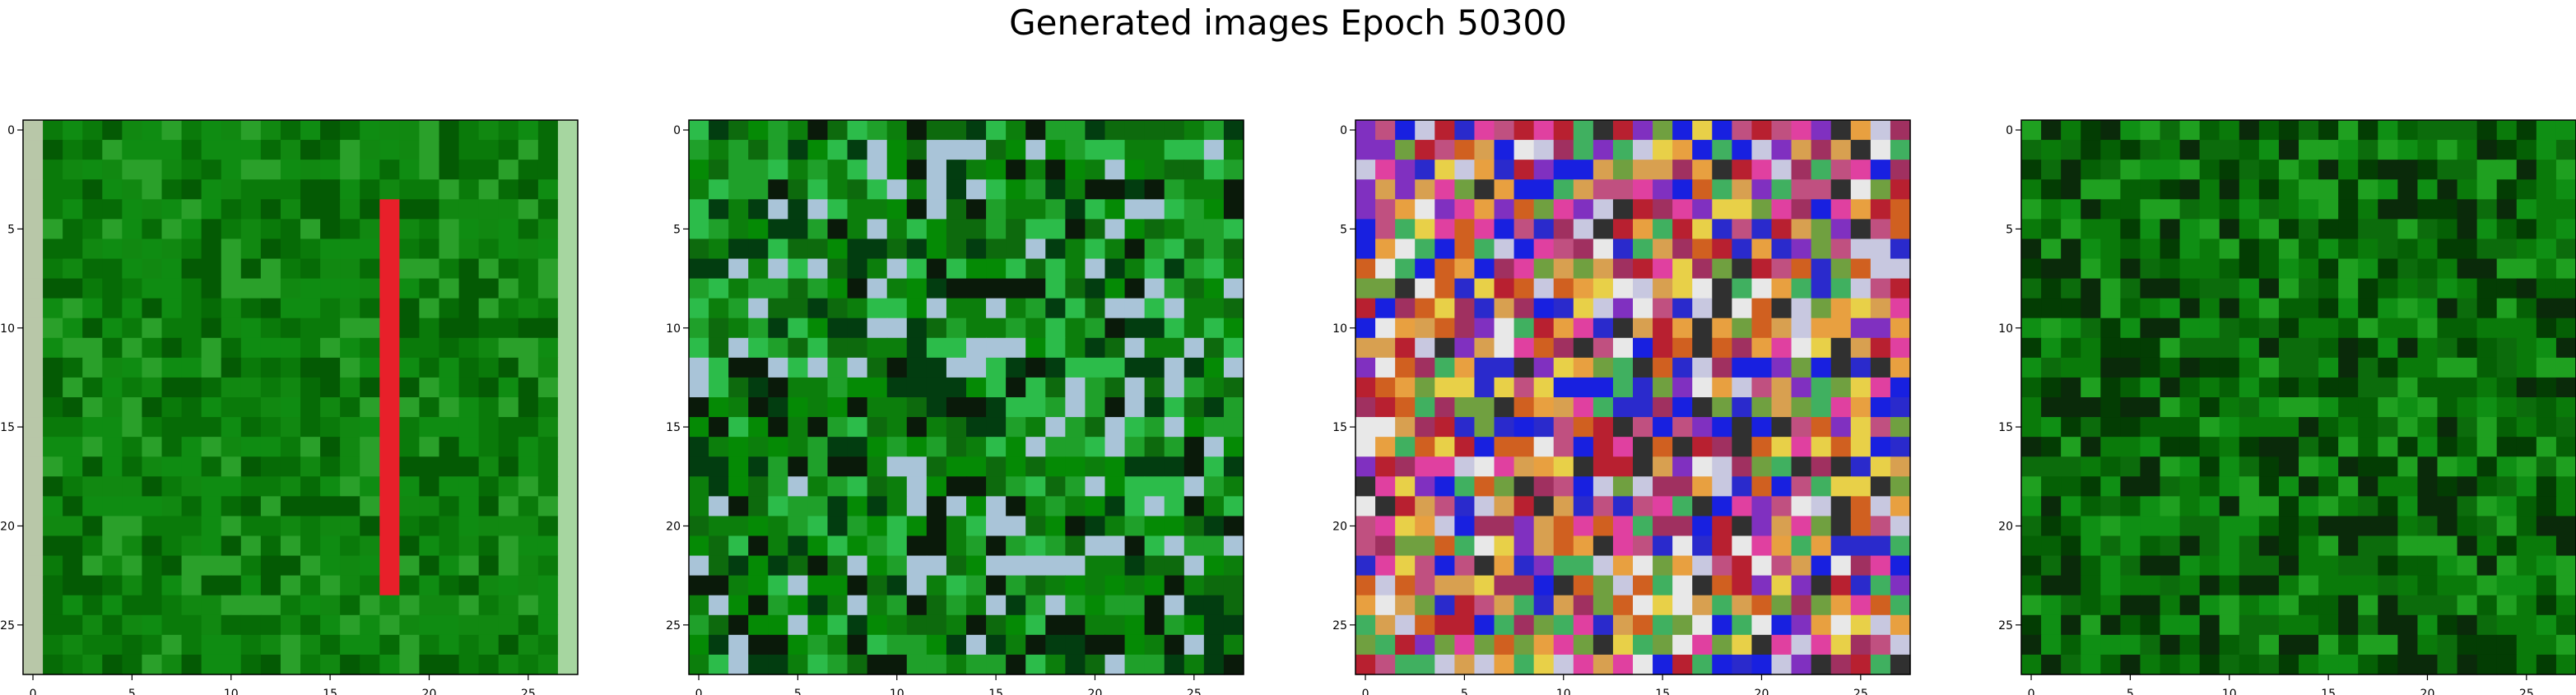 This screenshot has width=2576, height=695. Describe the element at coordinates (1288, 22) in the screenshot. I see `figure-title: Generated images Epoch 50300` at that location.